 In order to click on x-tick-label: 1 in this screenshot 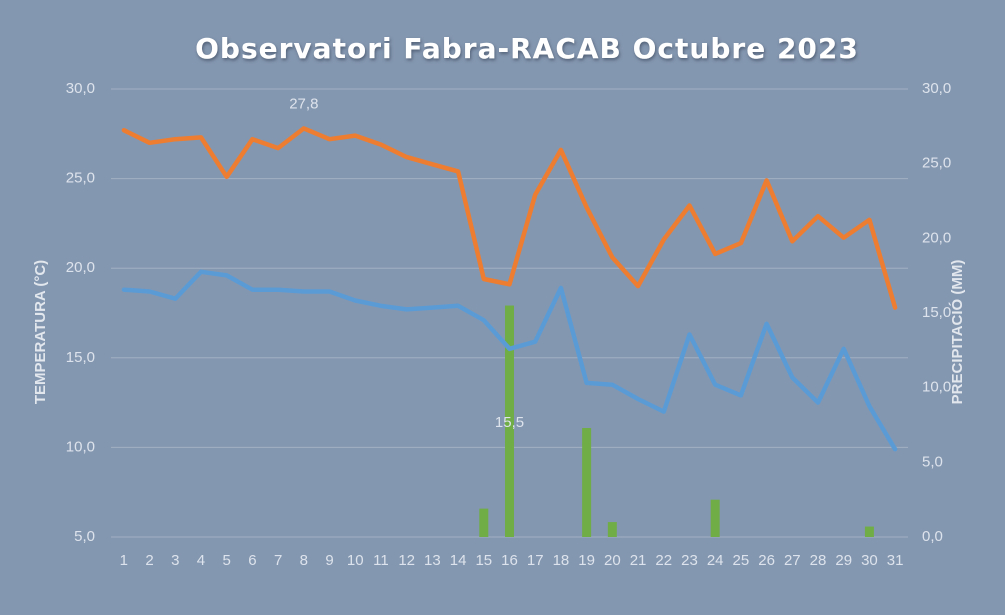, I will do `click(124, 560)`.